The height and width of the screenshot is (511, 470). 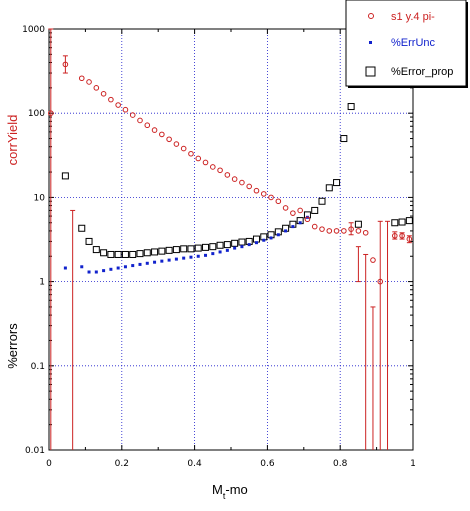 I want to click on legend-label-prop: %Error_prop, so click(x=422, y=72).